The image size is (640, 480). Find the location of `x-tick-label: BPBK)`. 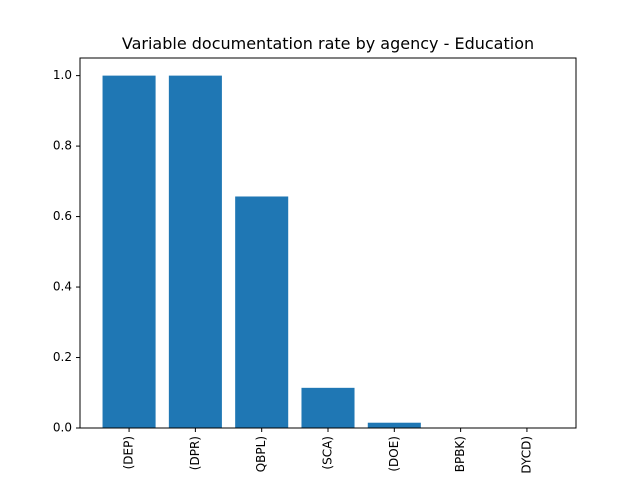

x-tick-label: BPBK) is located at coordinates (460, 454).